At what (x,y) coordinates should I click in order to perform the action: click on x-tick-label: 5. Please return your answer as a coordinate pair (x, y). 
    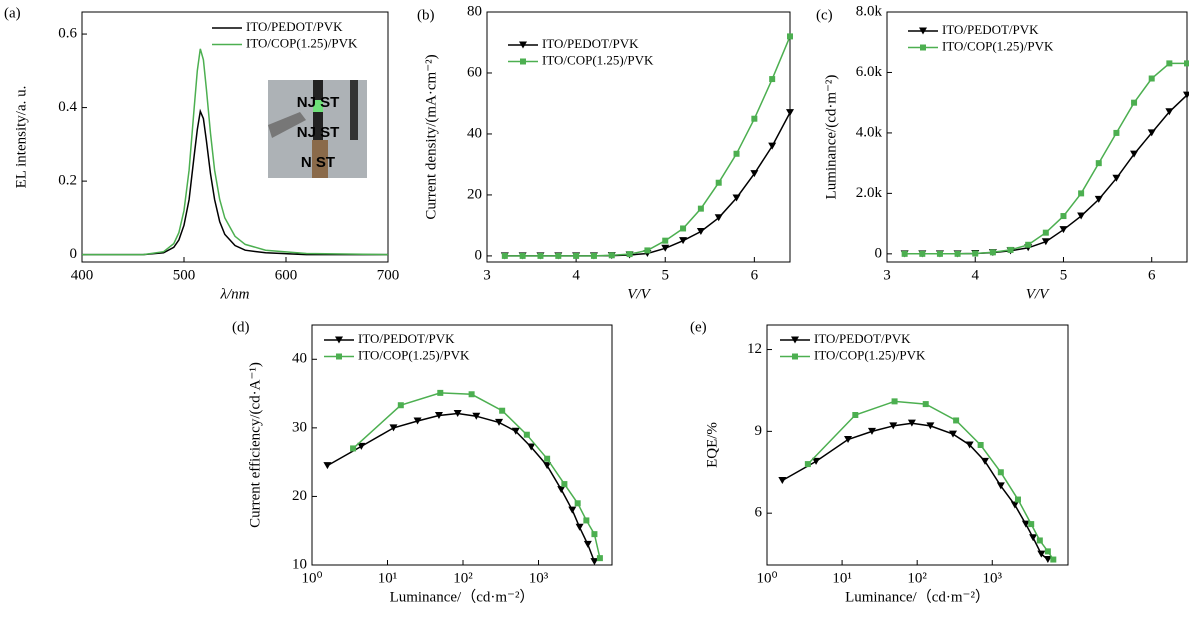
    Looking at the image, I should click on (665, 275).